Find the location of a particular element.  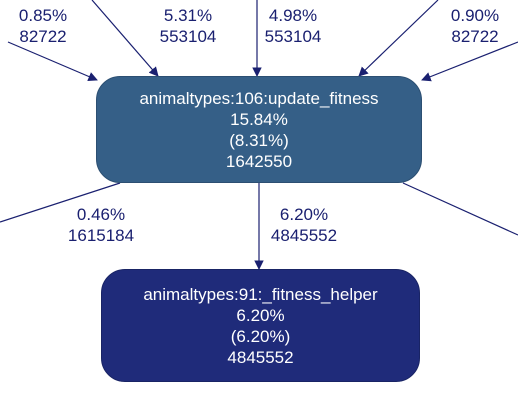

edge-label-4: 0.90% 82722 is located at coordinates (474, 26).